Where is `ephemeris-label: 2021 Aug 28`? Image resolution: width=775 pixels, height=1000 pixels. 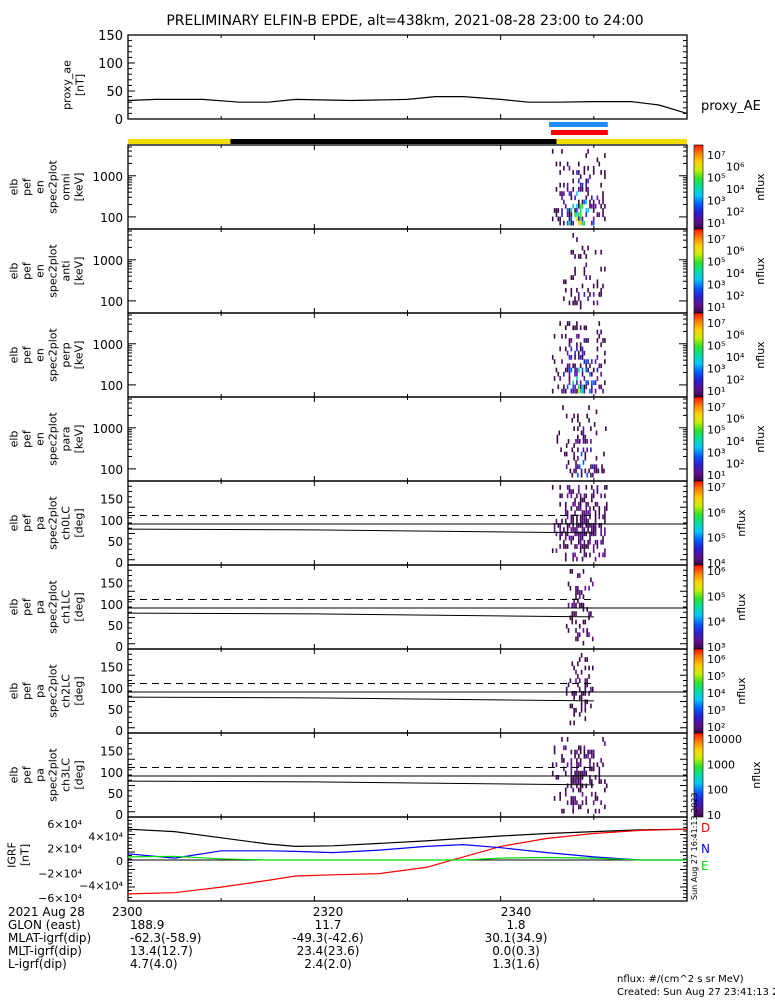
ephemeris-label: 2021 Aug 28 is located at coordinates (46, 912).